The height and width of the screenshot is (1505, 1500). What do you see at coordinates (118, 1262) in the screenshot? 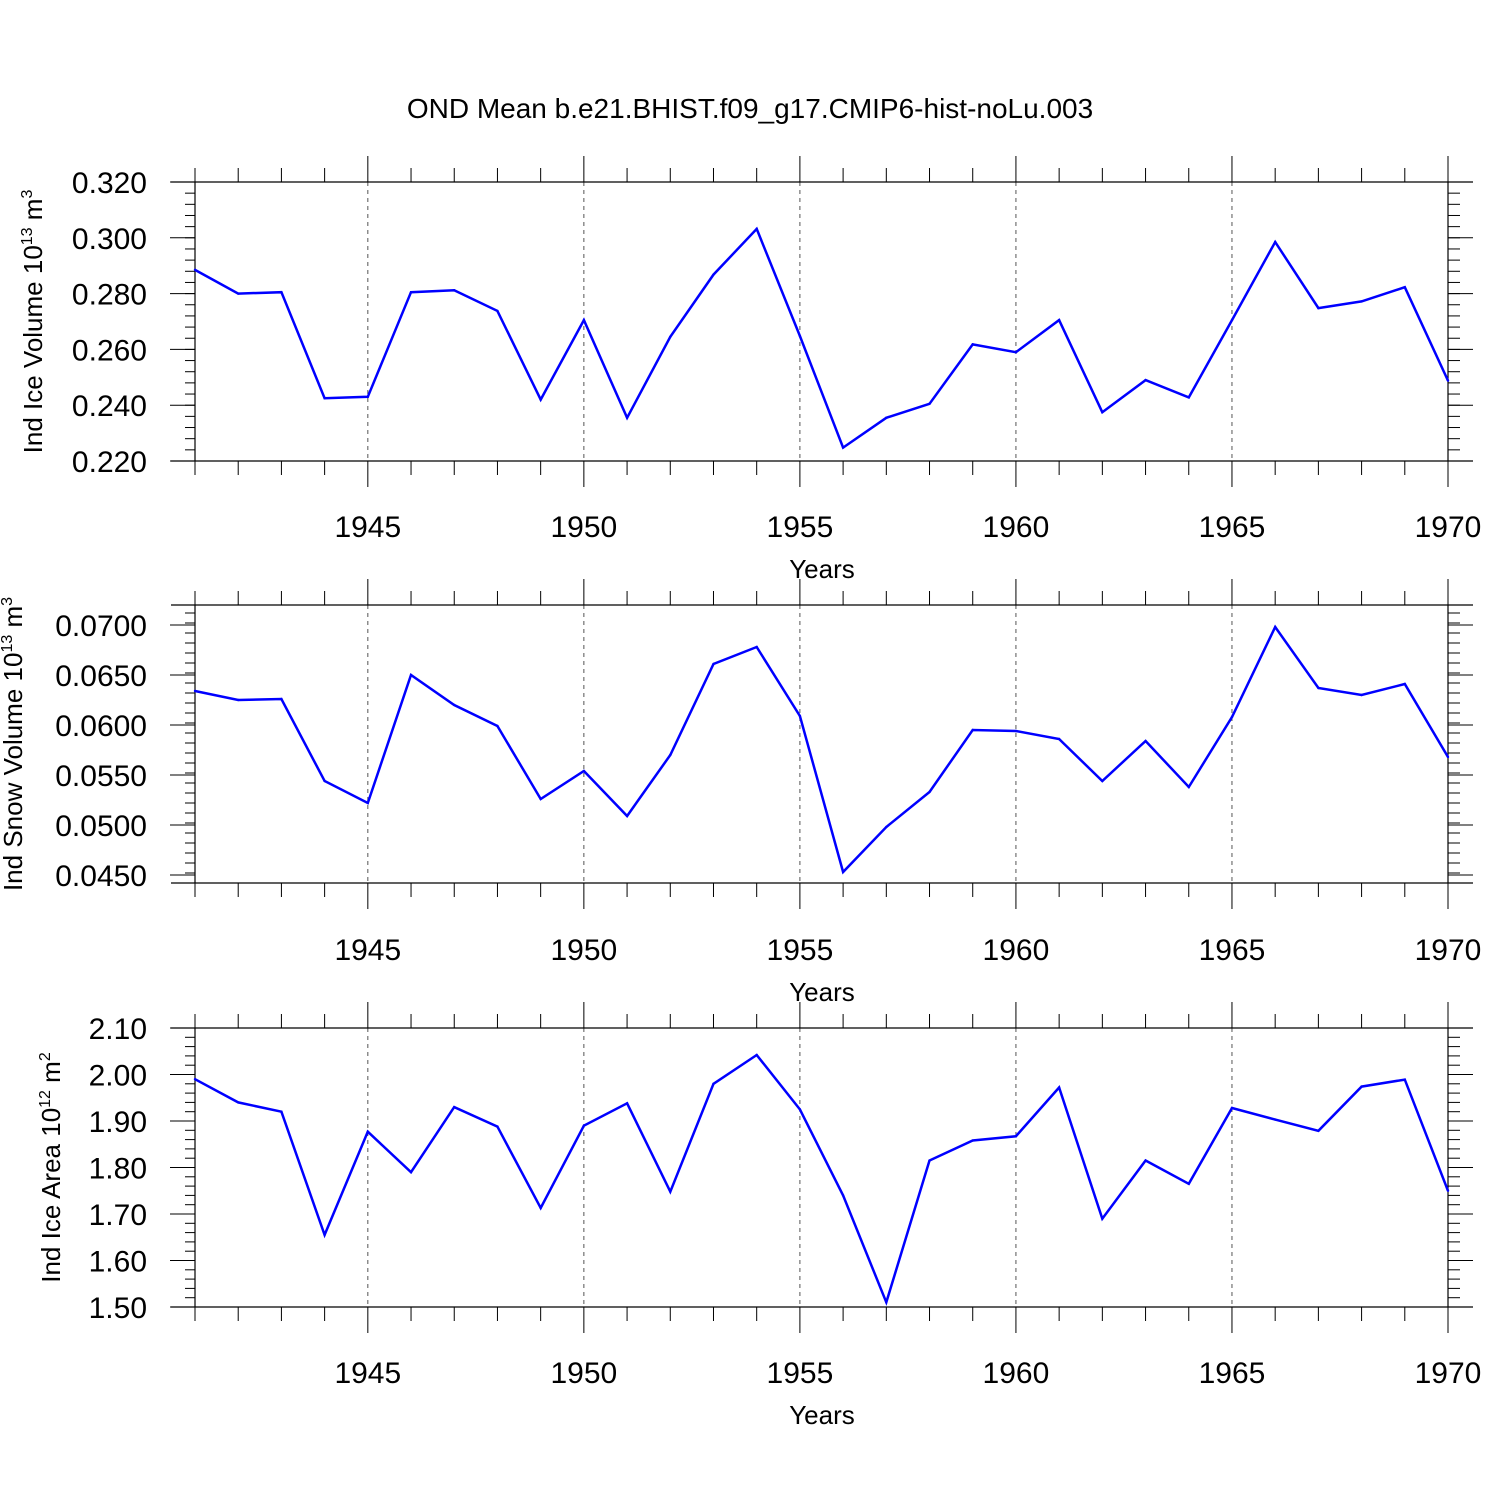
I see `y-tick-label: 1.60` at bounding box center [118, 1262].